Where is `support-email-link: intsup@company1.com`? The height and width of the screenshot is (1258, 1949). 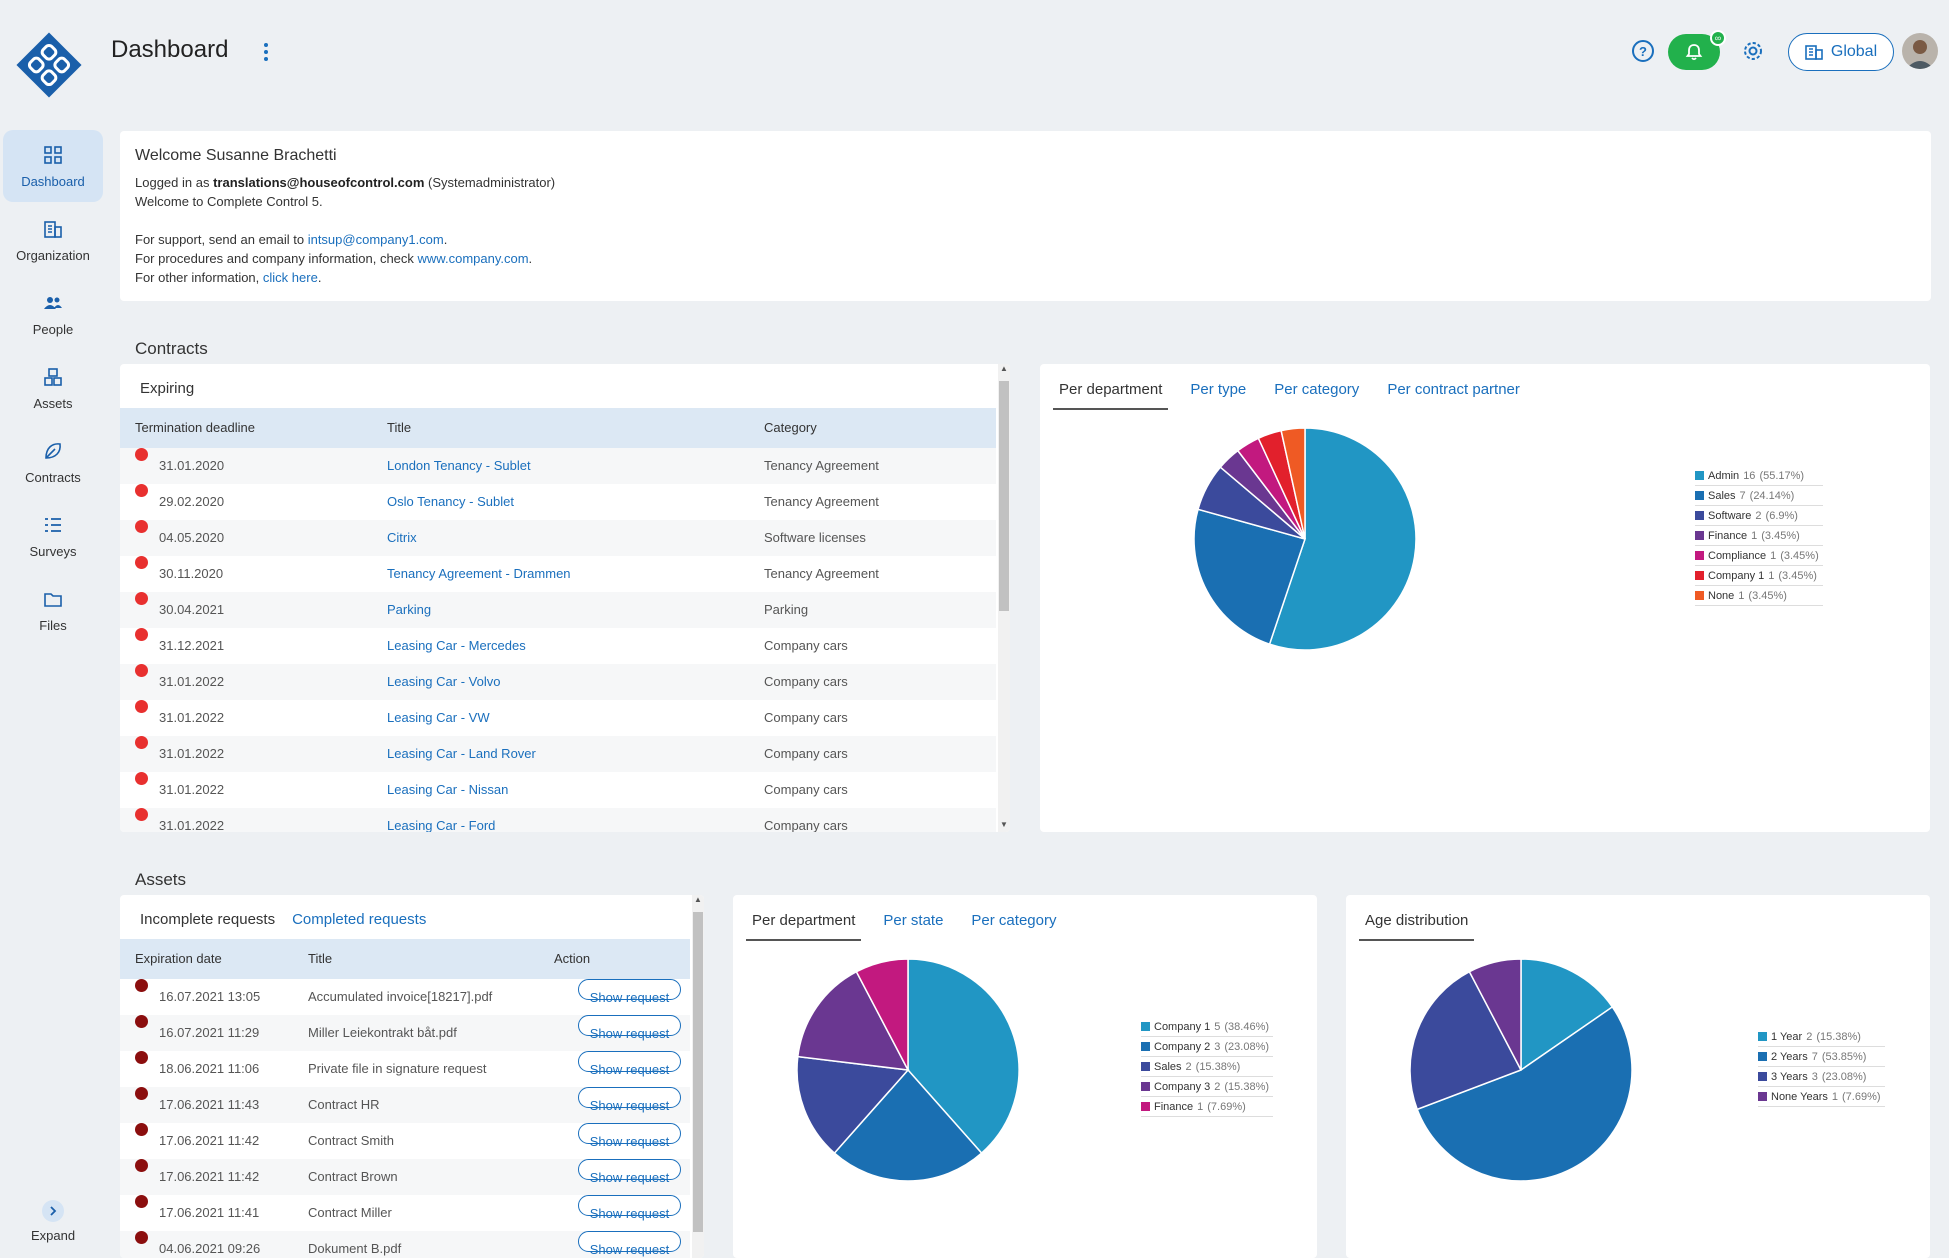 support-email-link: intsup@company1.com is located at coordinates (375, 239).